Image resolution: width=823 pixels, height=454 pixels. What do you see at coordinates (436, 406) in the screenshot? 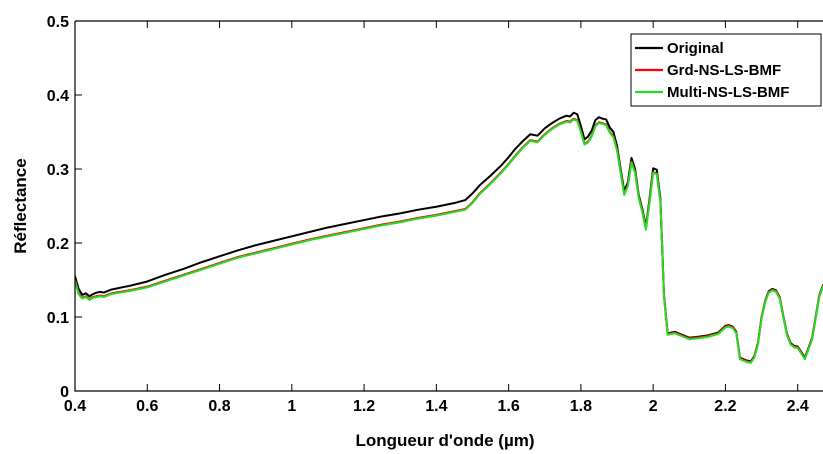
I see `x-tick-label: 1.4` at bounding box center [436, 406].